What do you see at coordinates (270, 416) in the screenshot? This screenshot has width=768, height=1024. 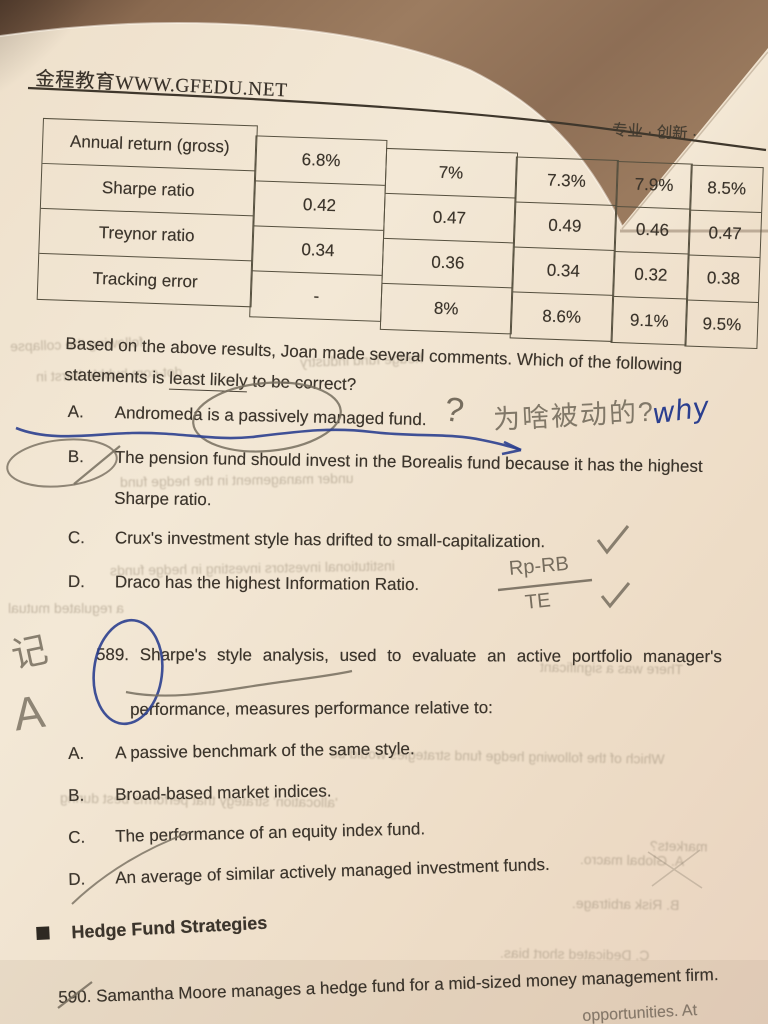 I see `option-text: Andromeda is a passively managed fund.` at bounding box center [270, 416].